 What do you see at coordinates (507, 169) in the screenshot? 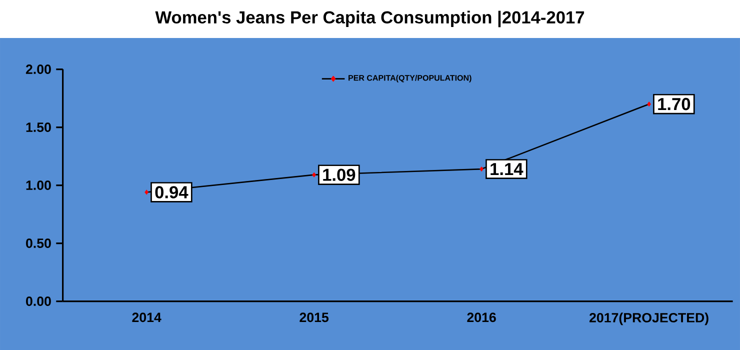
I see `data-label: 1.14` at bounding box center [507, 169].